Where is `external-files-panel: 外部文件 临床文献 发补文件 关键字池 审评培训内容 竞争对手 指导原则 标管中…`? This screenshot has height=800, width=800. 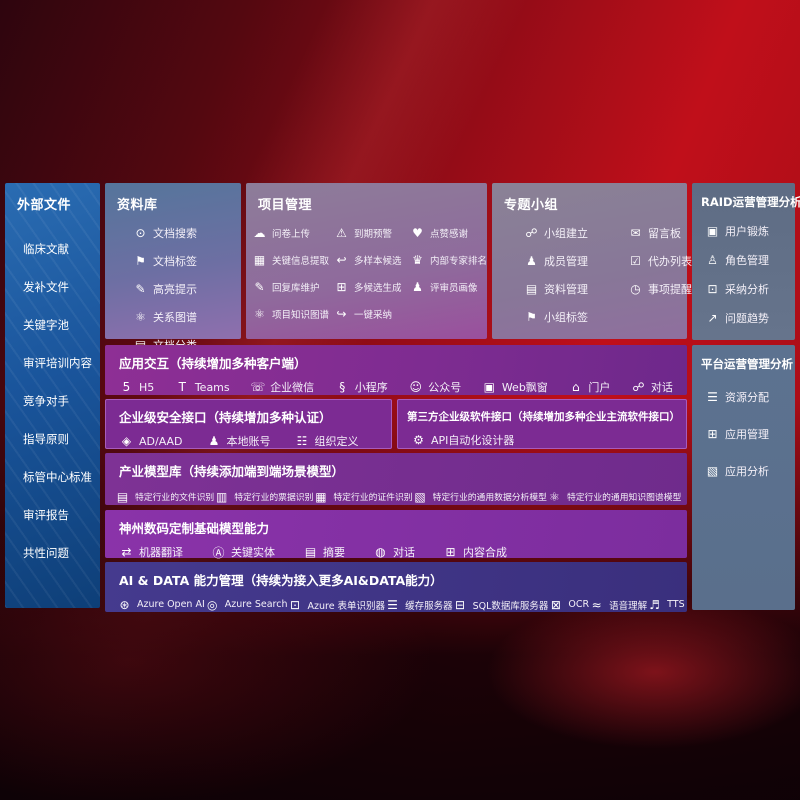 external-files-panel: 外部文件 临床文献 发补文件 关键字池 审评培训内容 竞争对手 指导原则 标管中… is located at coordinates (52, 395).